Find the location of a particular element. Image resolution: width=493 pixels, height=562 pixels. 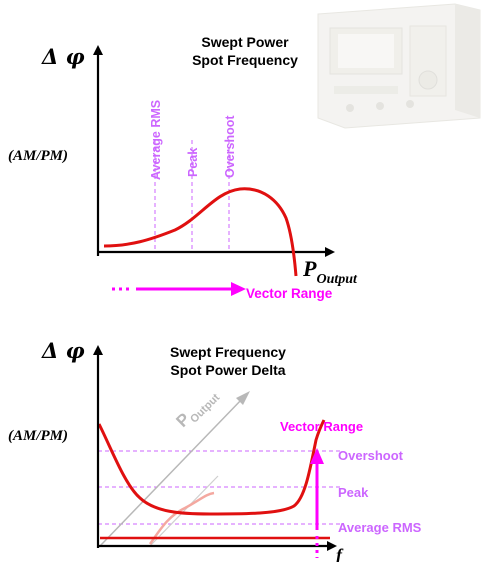

top-vector-range-arrowhead is located at coordinates (238, 289).